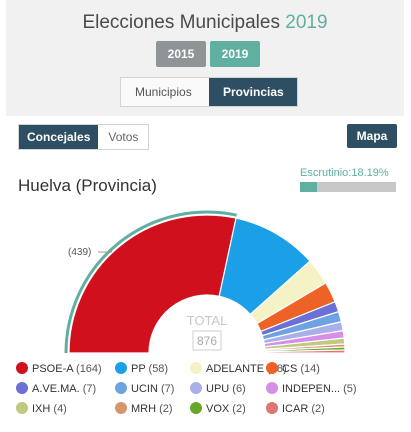 The image size is (411, 432). I want to click on view-toggle: Concejales Votos, so click(84, 137).